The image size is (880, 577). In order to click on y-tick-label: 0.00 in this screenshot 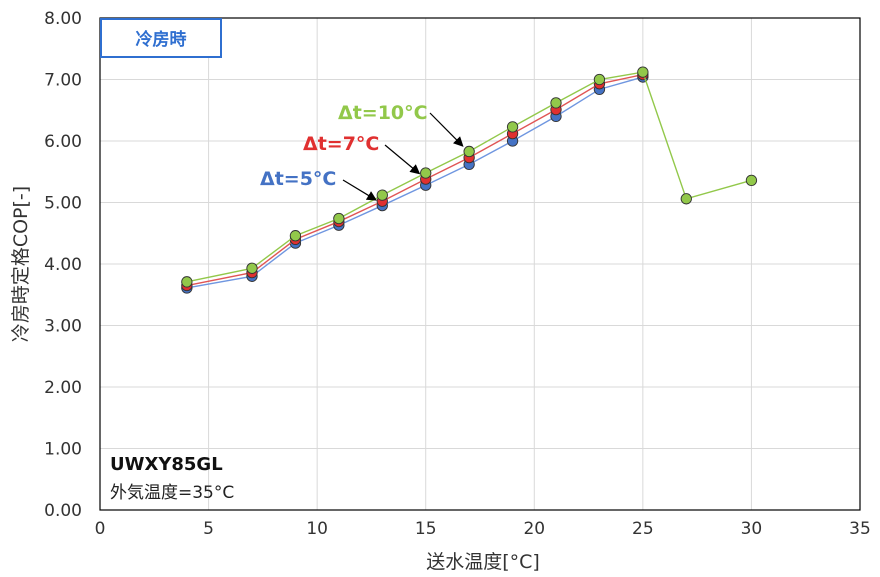, I will do `click(63, 511)`.